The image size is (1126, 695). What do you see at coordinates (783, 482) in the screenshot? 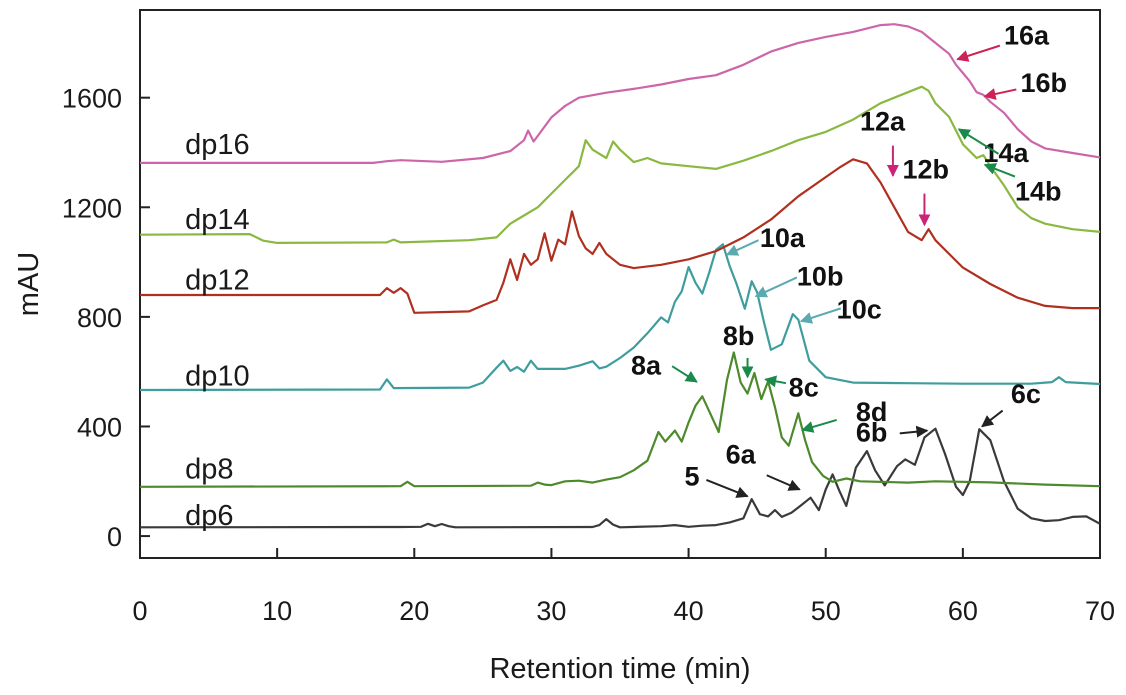
I see `peak-arrow-6a` at bounding box center [783, 482].